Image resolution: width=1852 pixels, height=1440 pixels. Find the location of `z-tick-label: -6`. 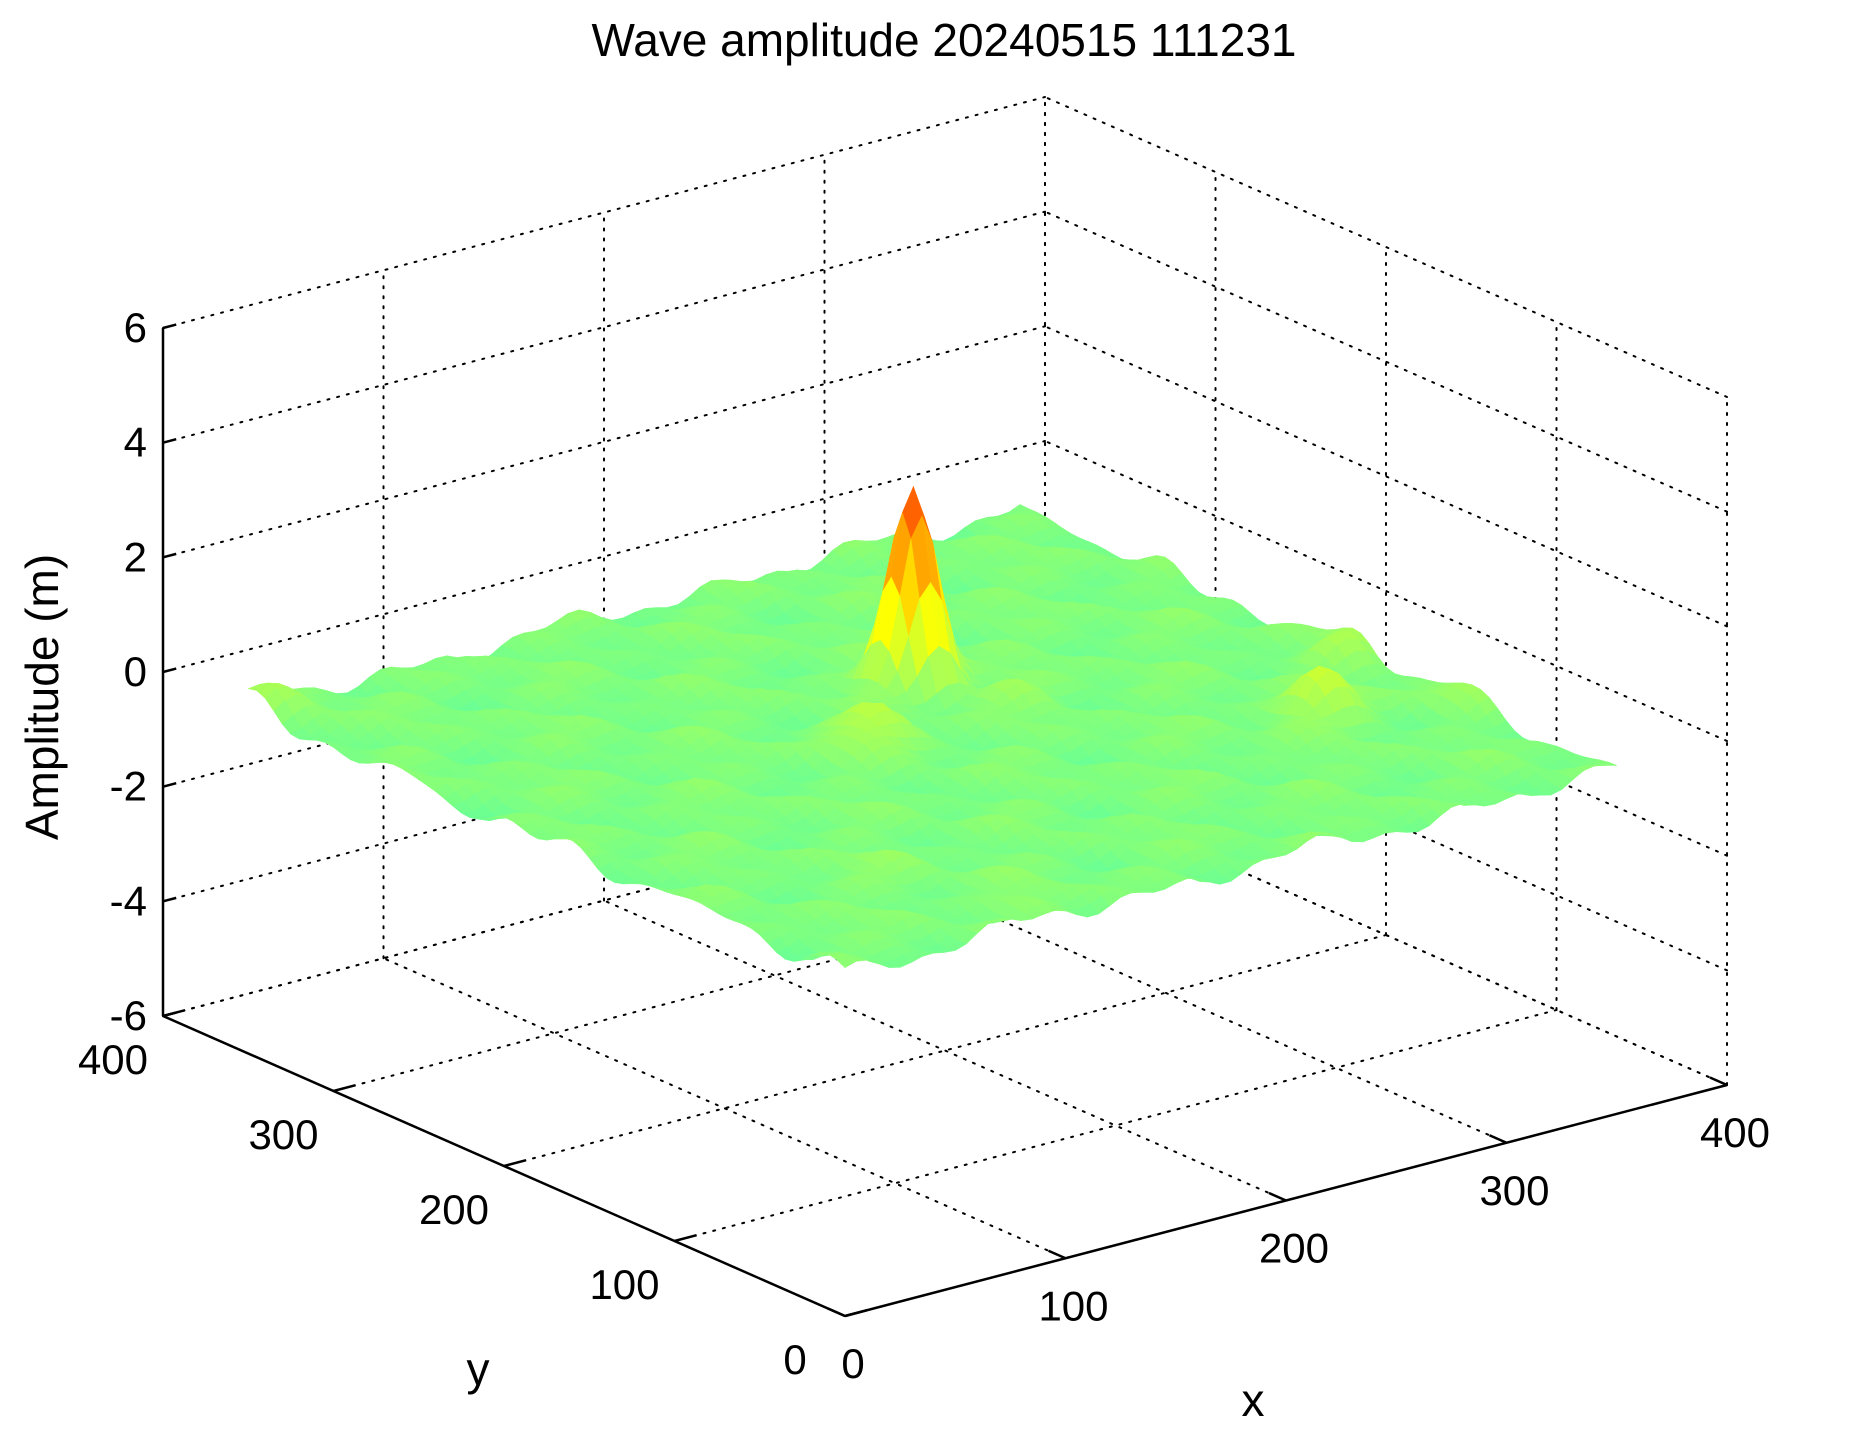

z-tick-label: -6 is located at coordinates (128, 1015).